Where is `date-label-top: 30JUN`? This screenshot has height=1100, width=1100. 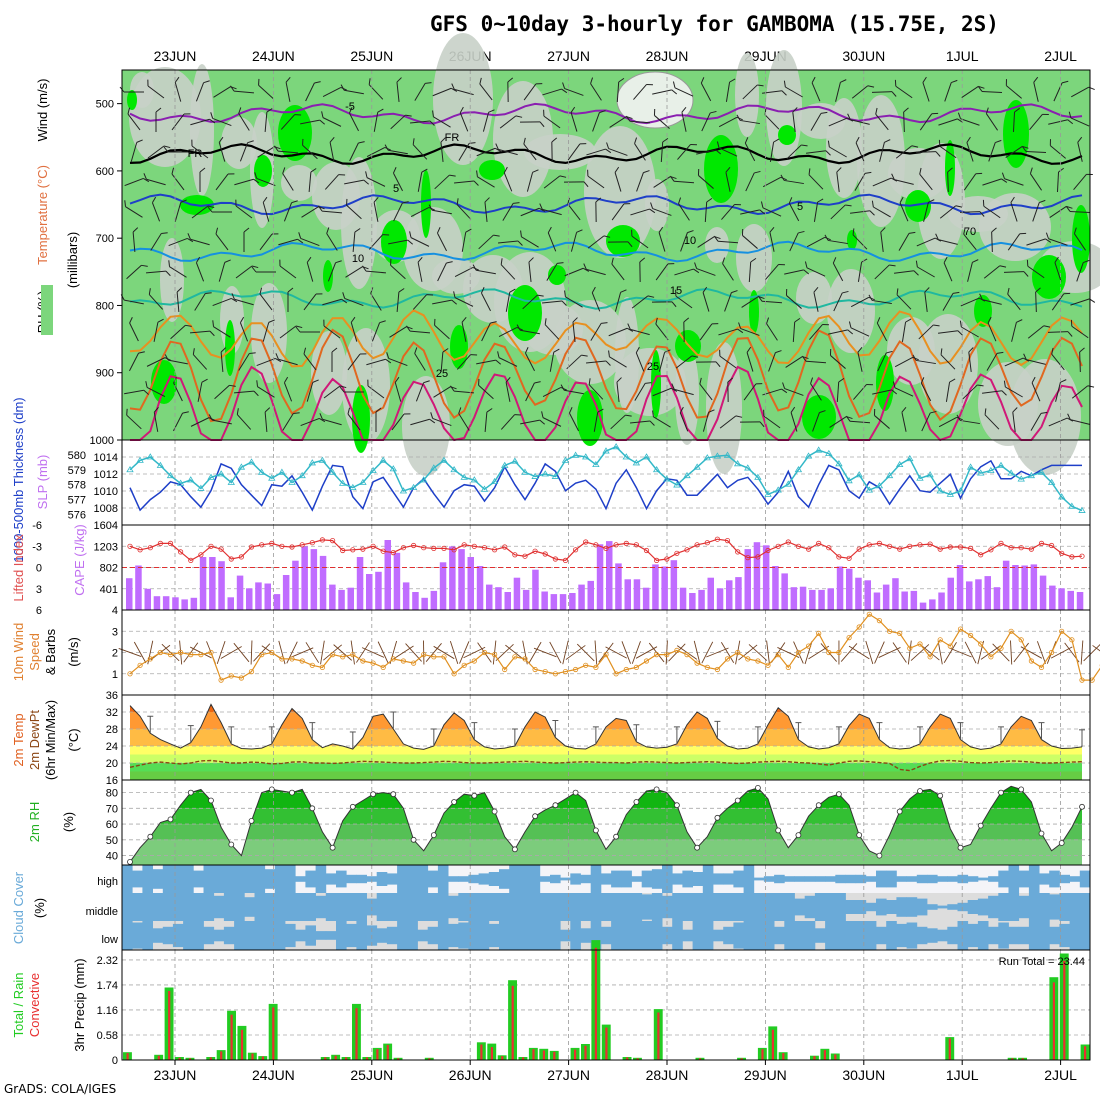
date-label-top: 30JUN is located at coordinates (863, 56).